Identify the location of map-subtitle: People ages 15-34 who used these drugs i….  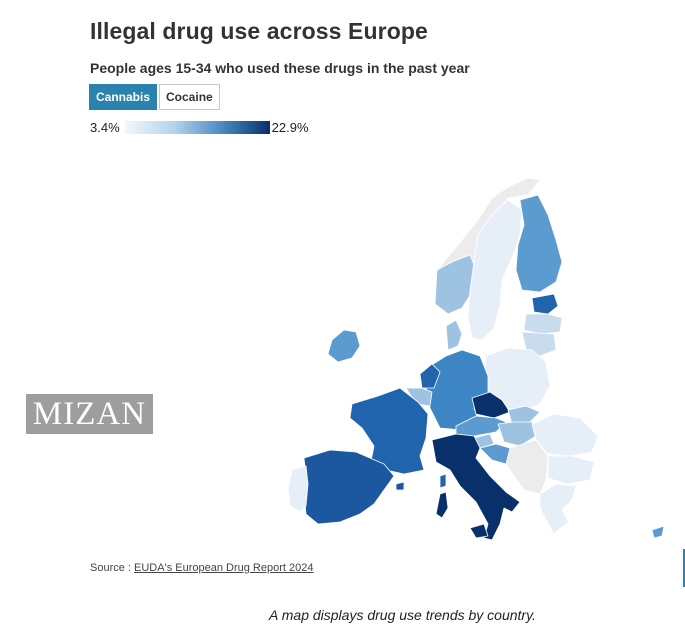
(280, 68).